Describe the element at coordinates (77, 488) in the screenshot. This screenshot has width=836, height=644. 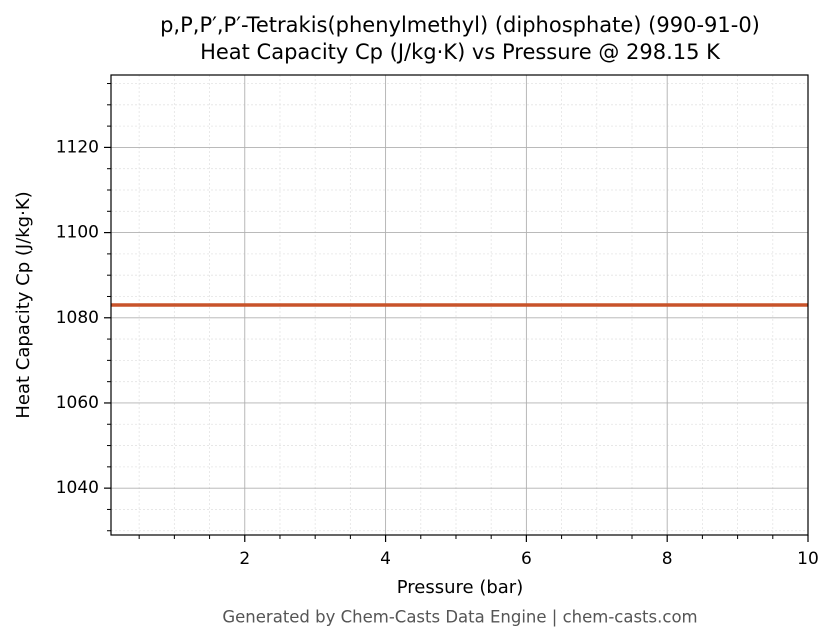
I see `y-tick-label: 1040` at that location.